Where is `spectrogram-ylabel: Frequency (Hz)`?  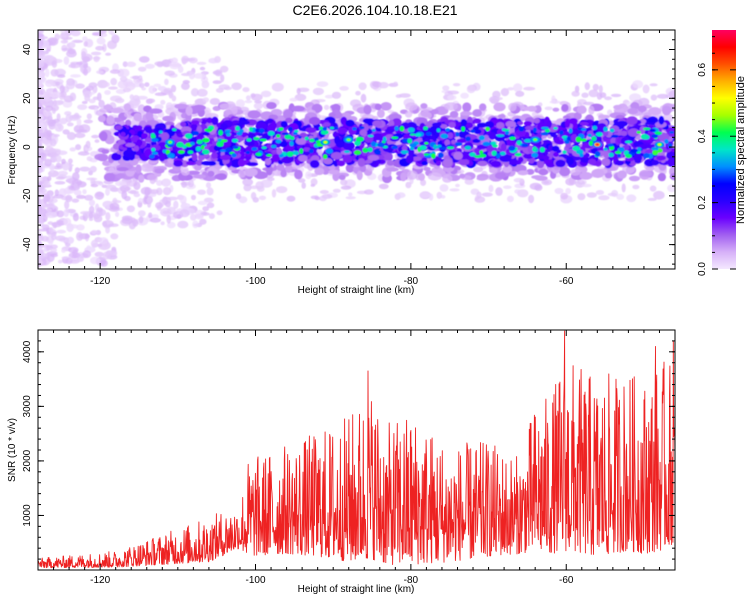 spectrogram-ylabel: Frequency (Hz) is located at coordinates (12, 150).